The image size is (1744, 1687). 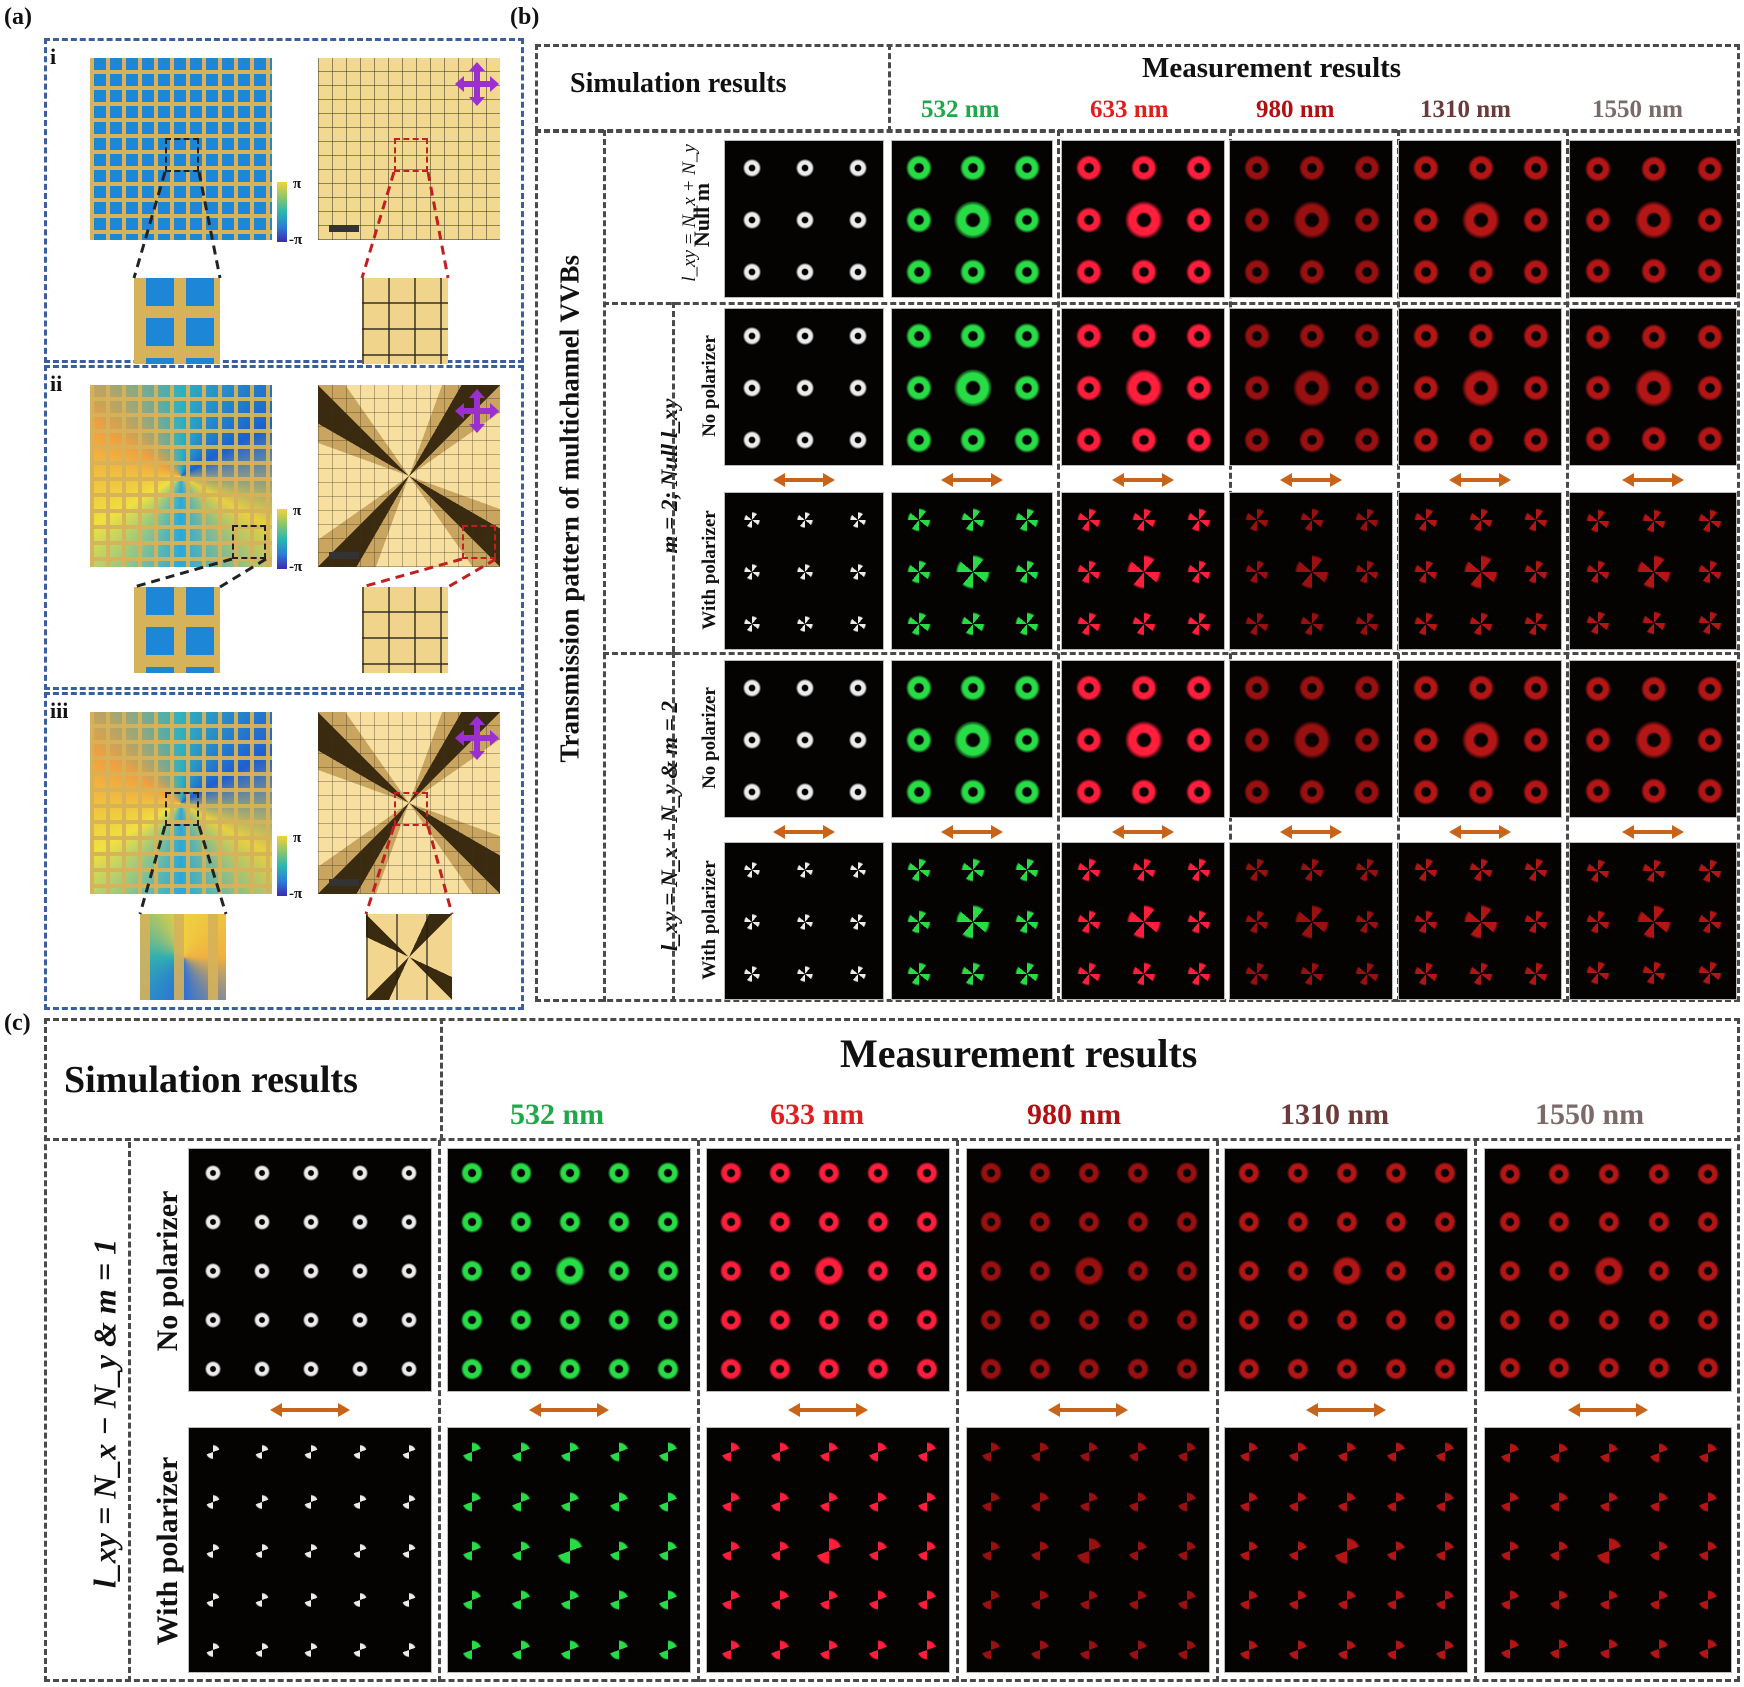 I want to click on wavelength-label-1550-nm: 1550 nm, so click(x=1590, y=1114).